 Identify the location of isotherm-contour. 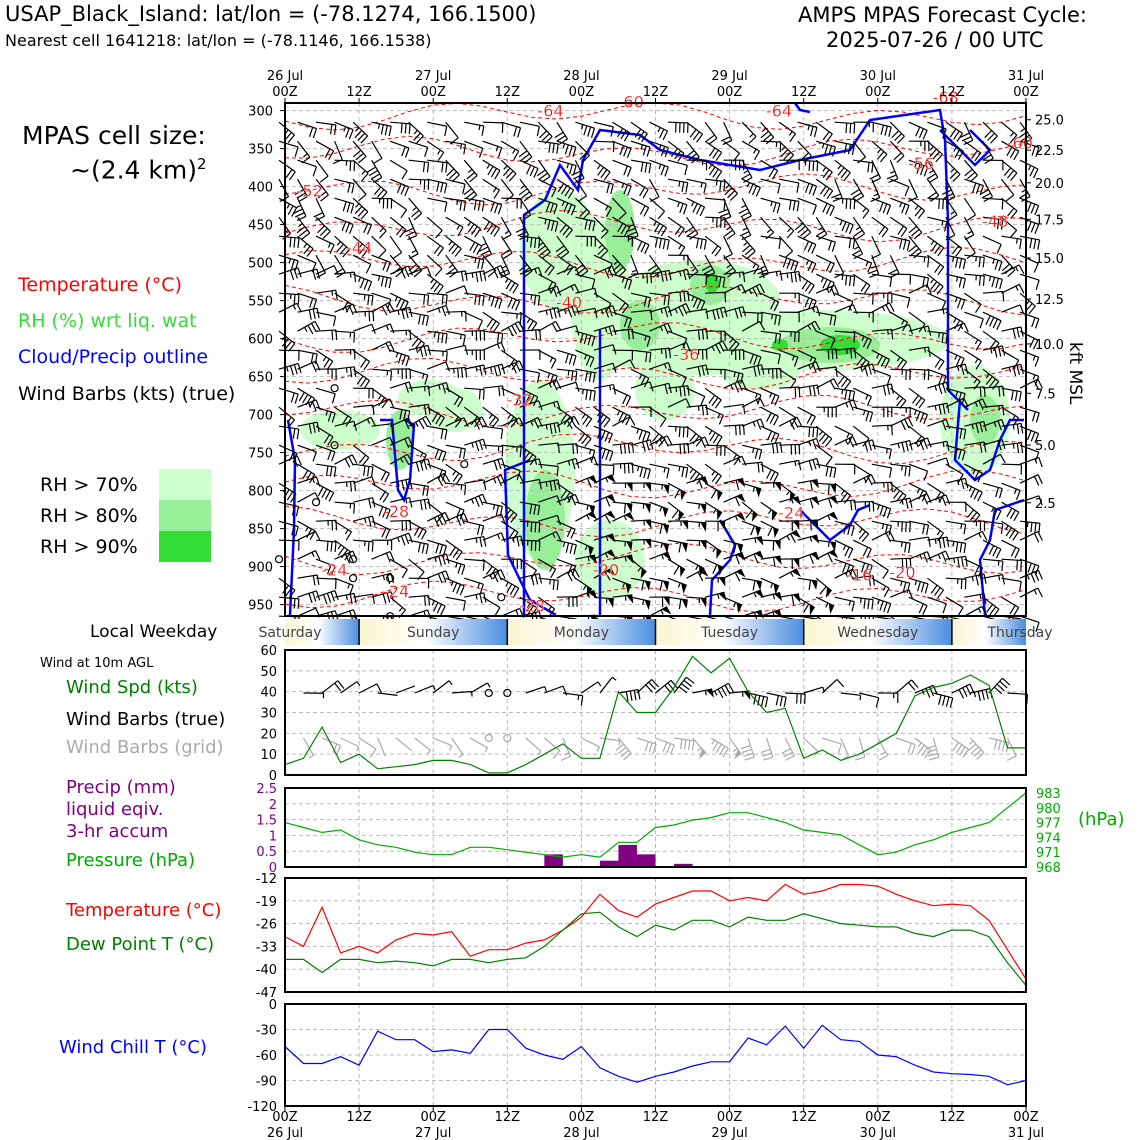
(655, 337).